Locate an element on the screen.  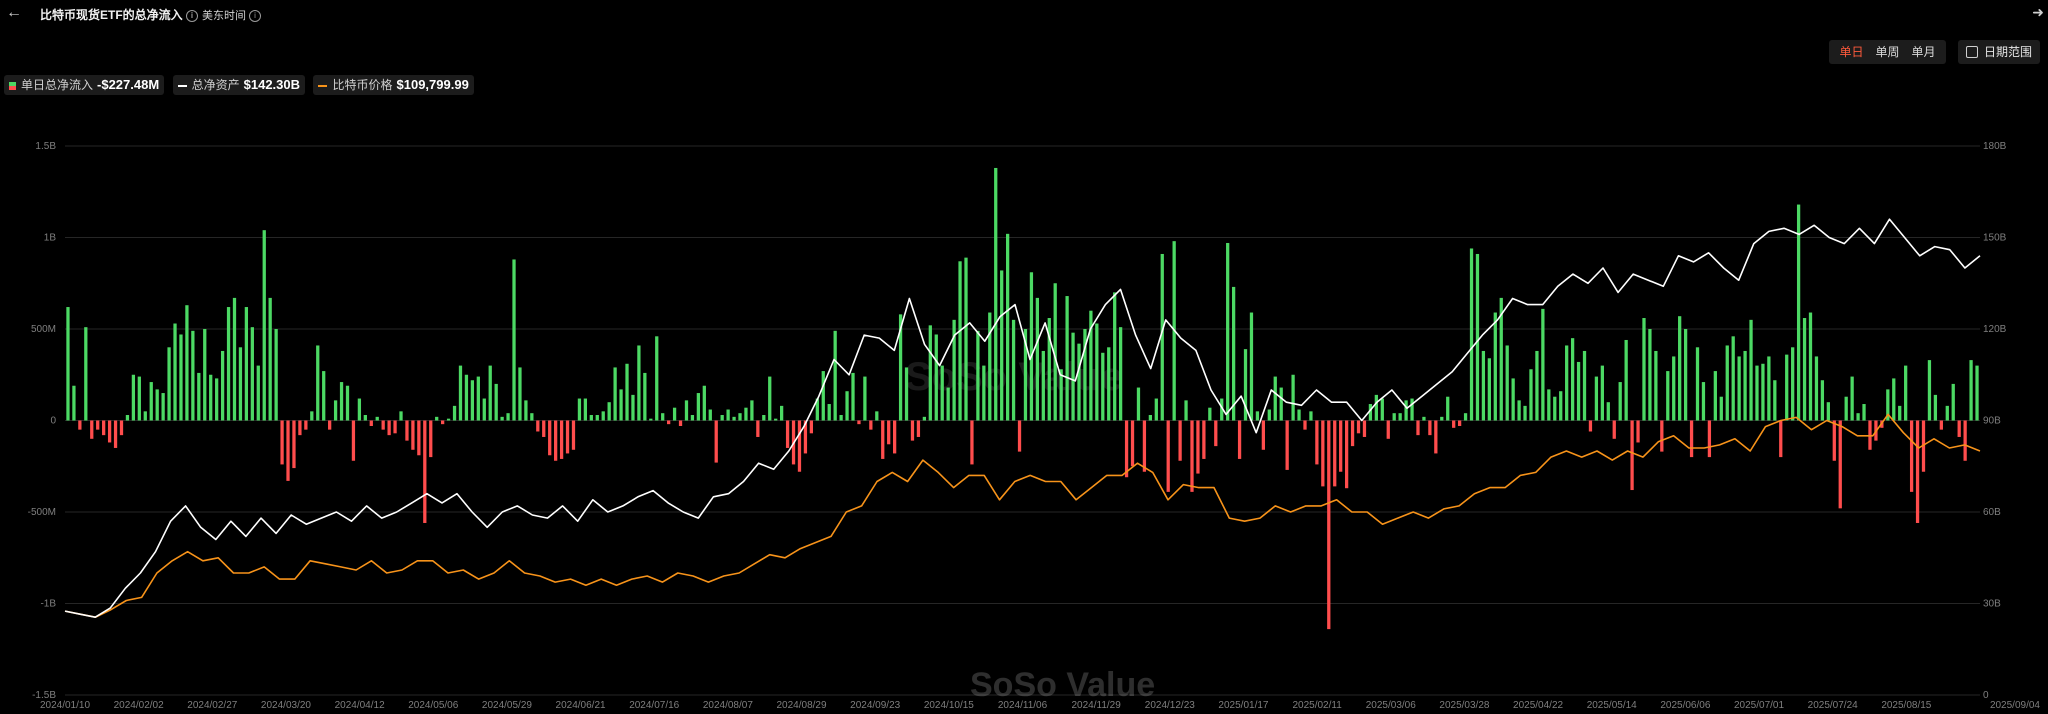
tab-weekly: 单周 is located at coordinates (1887, 52).